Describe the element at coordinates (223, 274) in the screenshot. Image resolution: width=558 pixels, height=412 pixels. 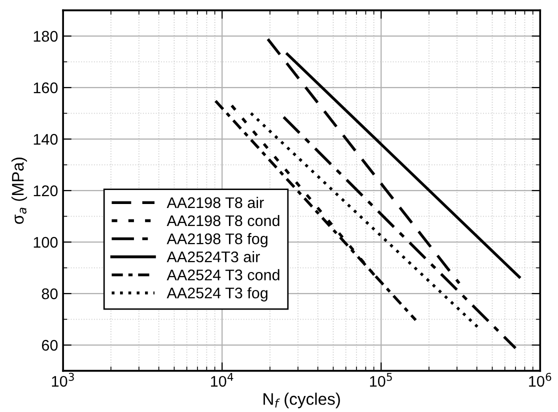
I see `legend-label: AA2524 T3 cond` at that location.